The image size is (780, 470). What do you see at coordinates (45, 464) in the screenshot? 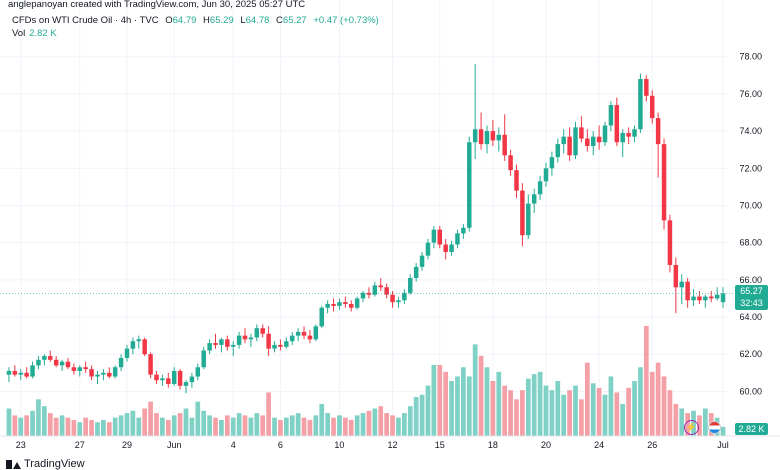
I see `footer-brand: TradingView` at bounding box center [45, 464].